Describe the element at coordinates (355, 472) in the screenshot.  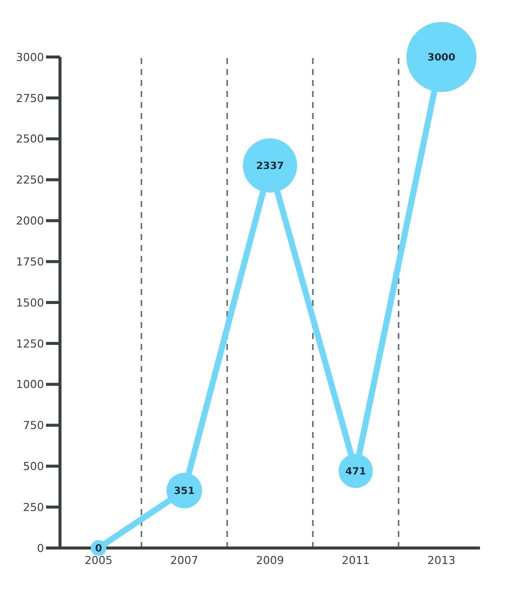
I see `data-label: 471` at that location.